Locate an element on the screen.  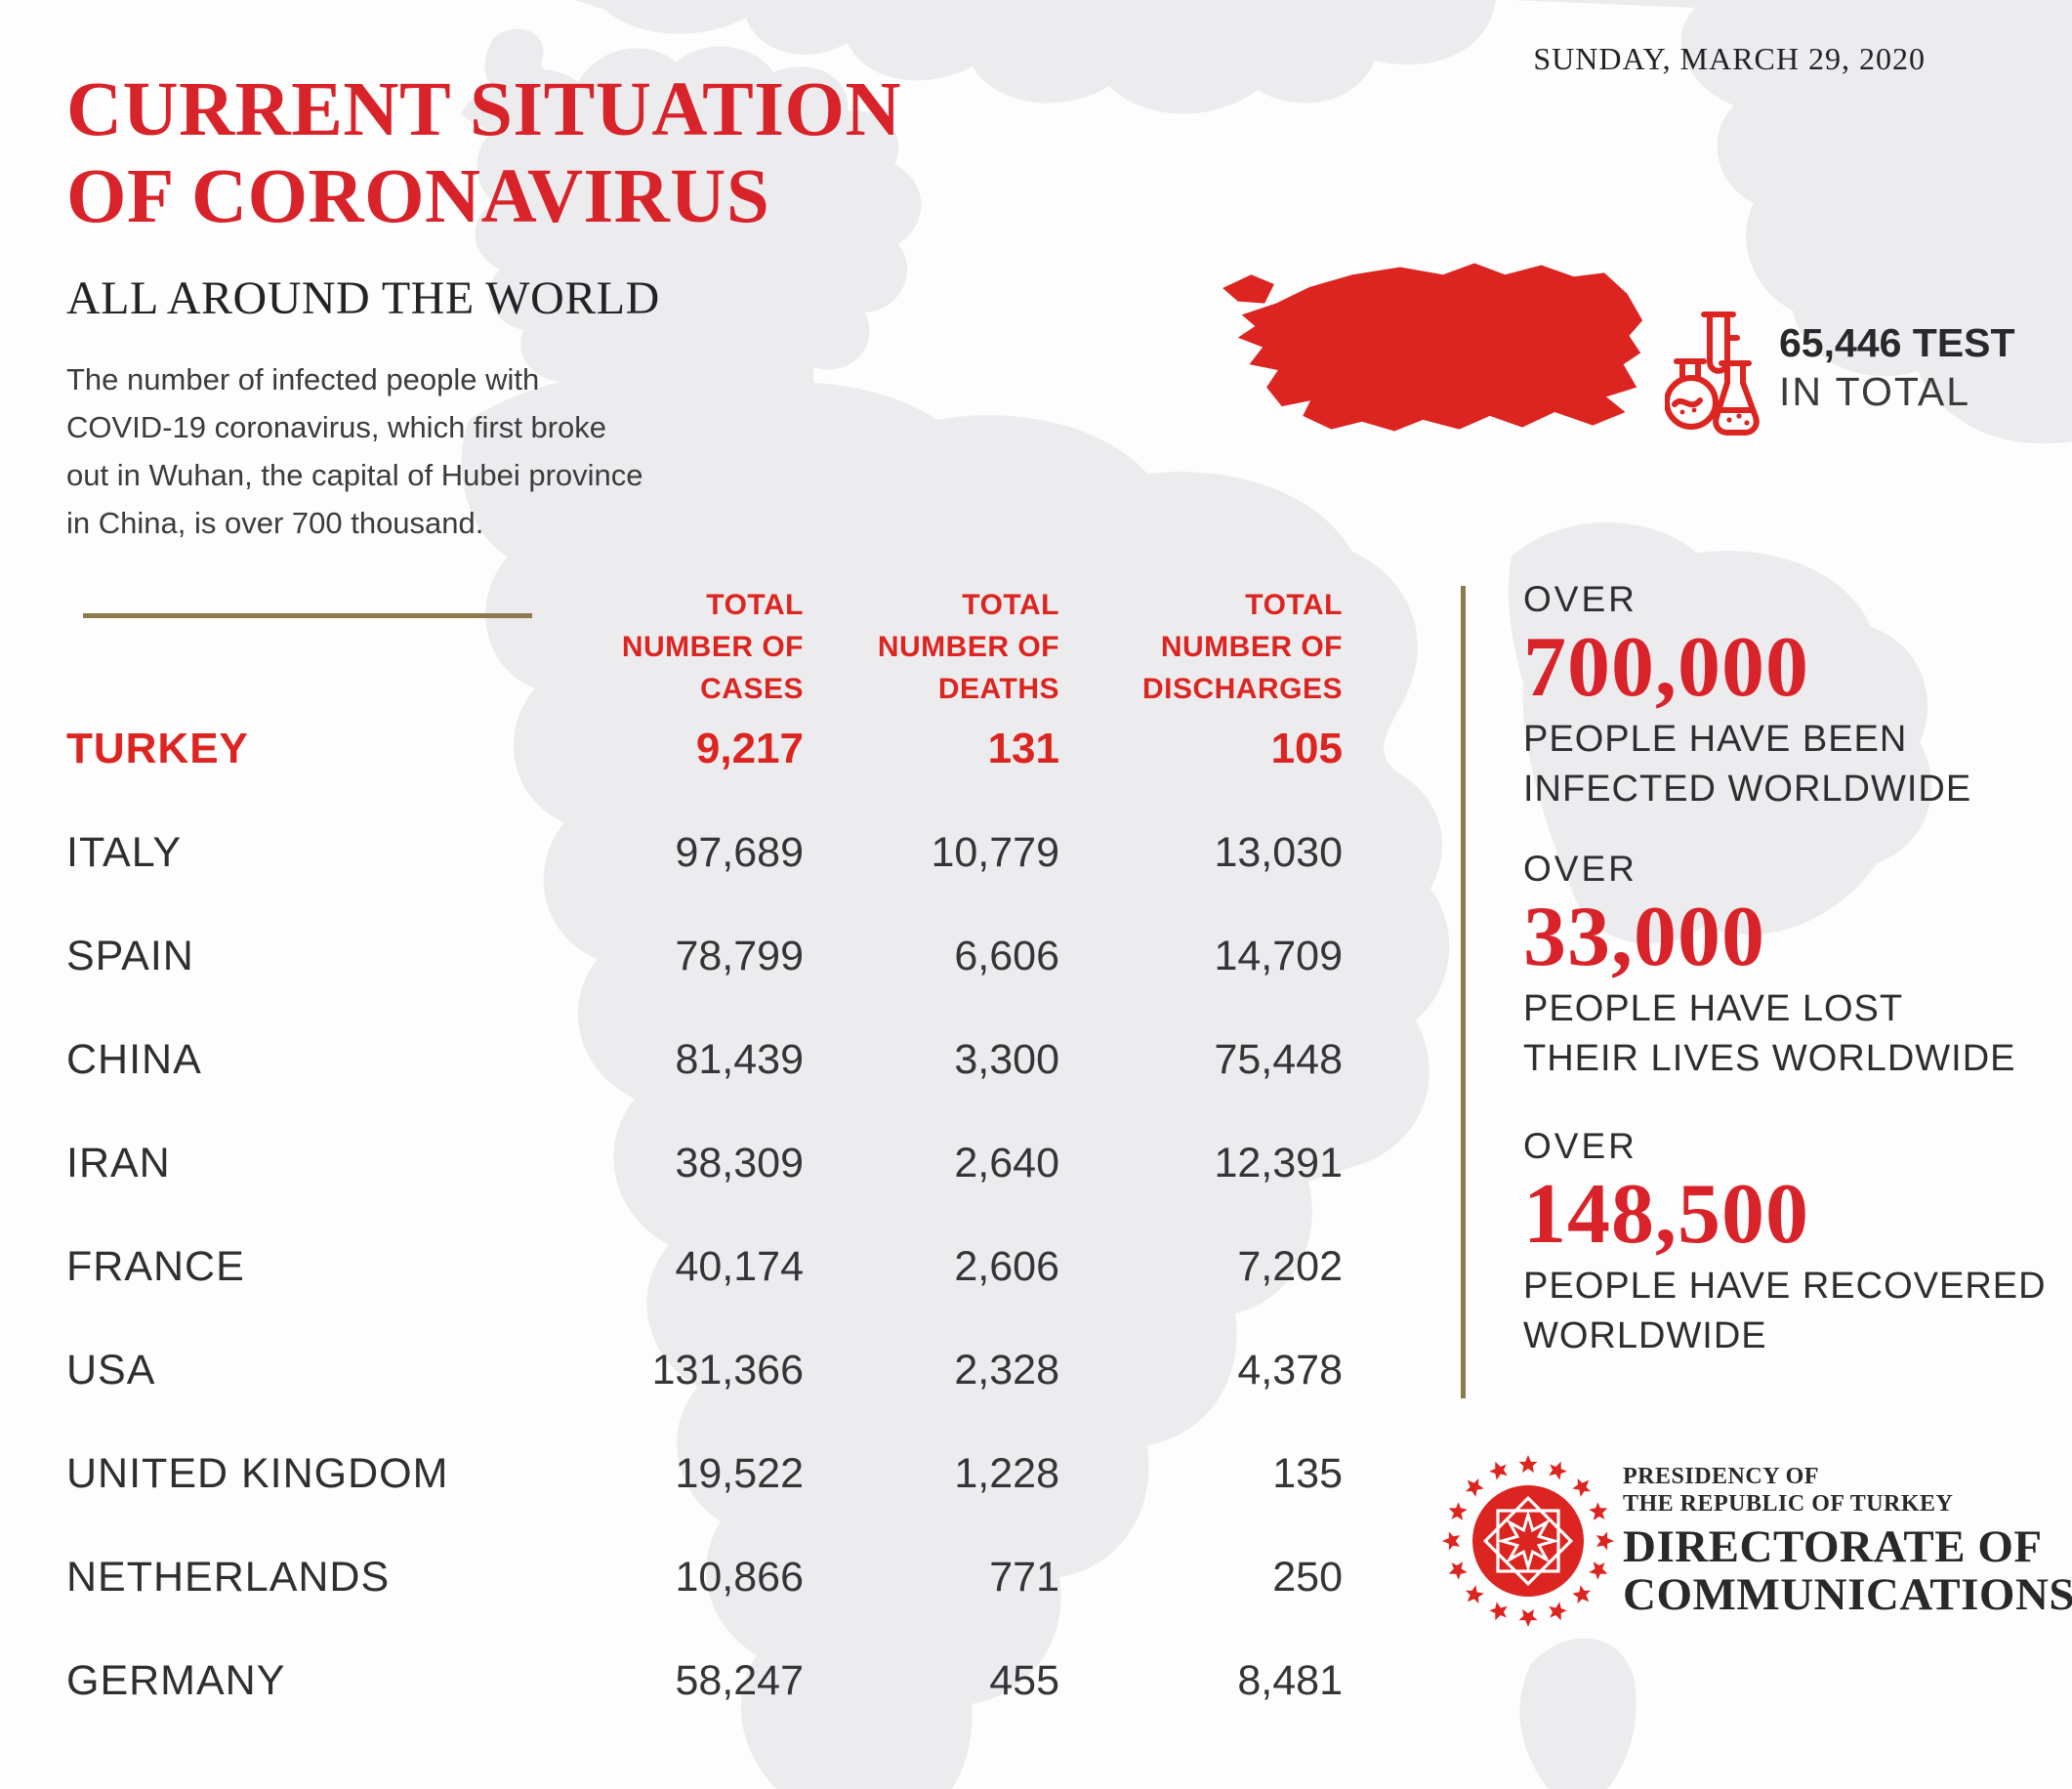
map-madagascar is located at coordinates (1578, 1713).